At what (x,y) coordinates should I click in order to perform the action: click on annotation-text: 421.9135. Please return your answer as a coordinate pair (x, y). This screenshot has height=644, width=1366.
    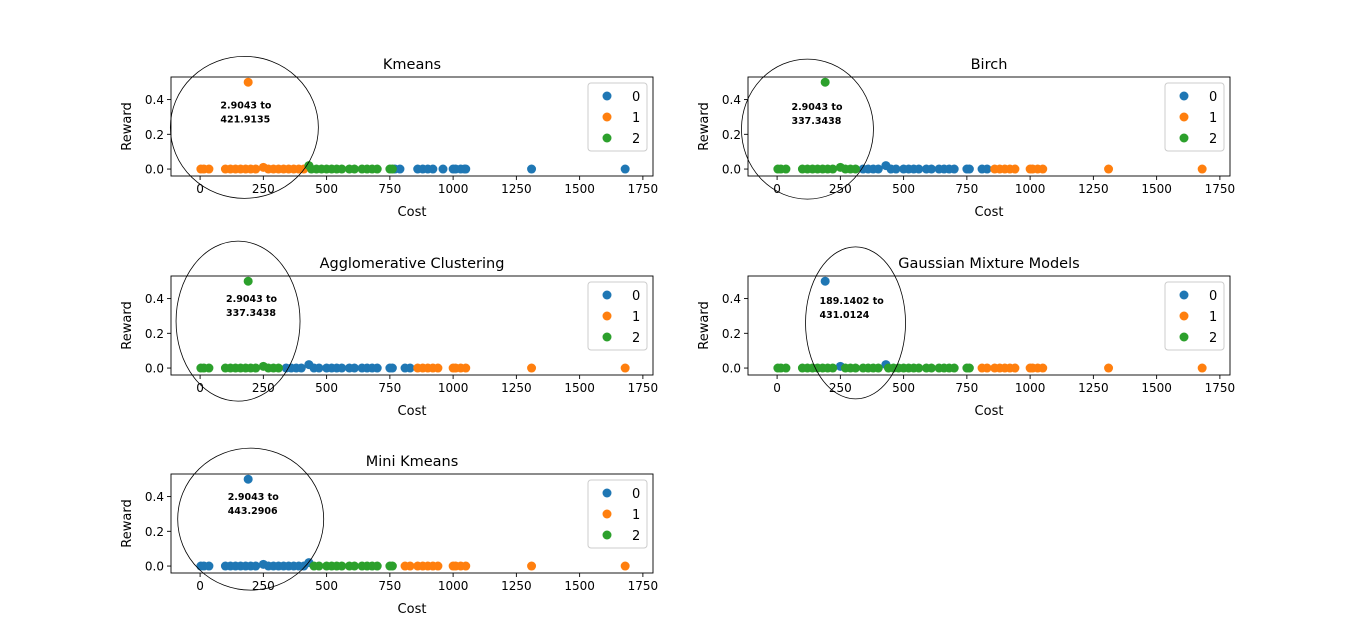
    Looking at the image, I should click on (245, 119).